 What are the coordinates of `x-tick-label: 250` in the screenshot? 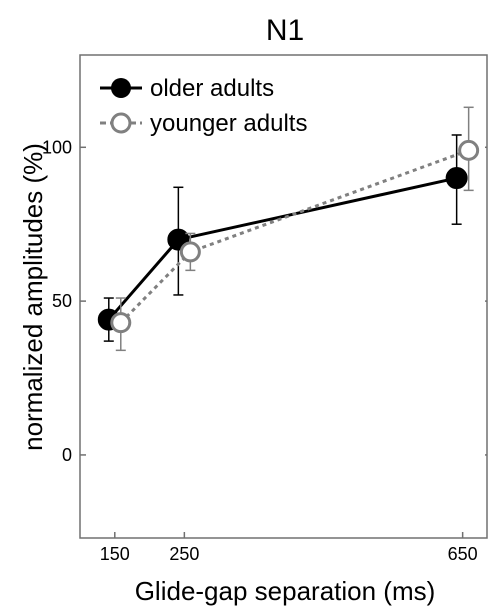 It's located at (184, 554).